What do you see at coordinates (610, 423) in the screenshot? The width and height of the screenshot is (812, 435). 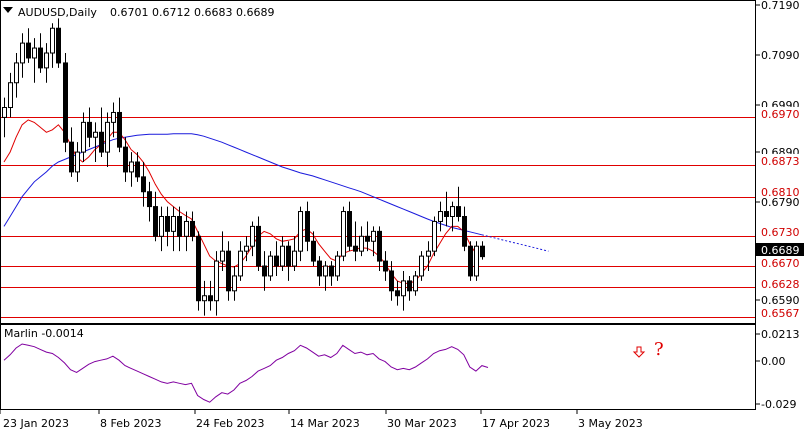 I see `date-label: 3 May 2023` at bounding box center [610, 423].